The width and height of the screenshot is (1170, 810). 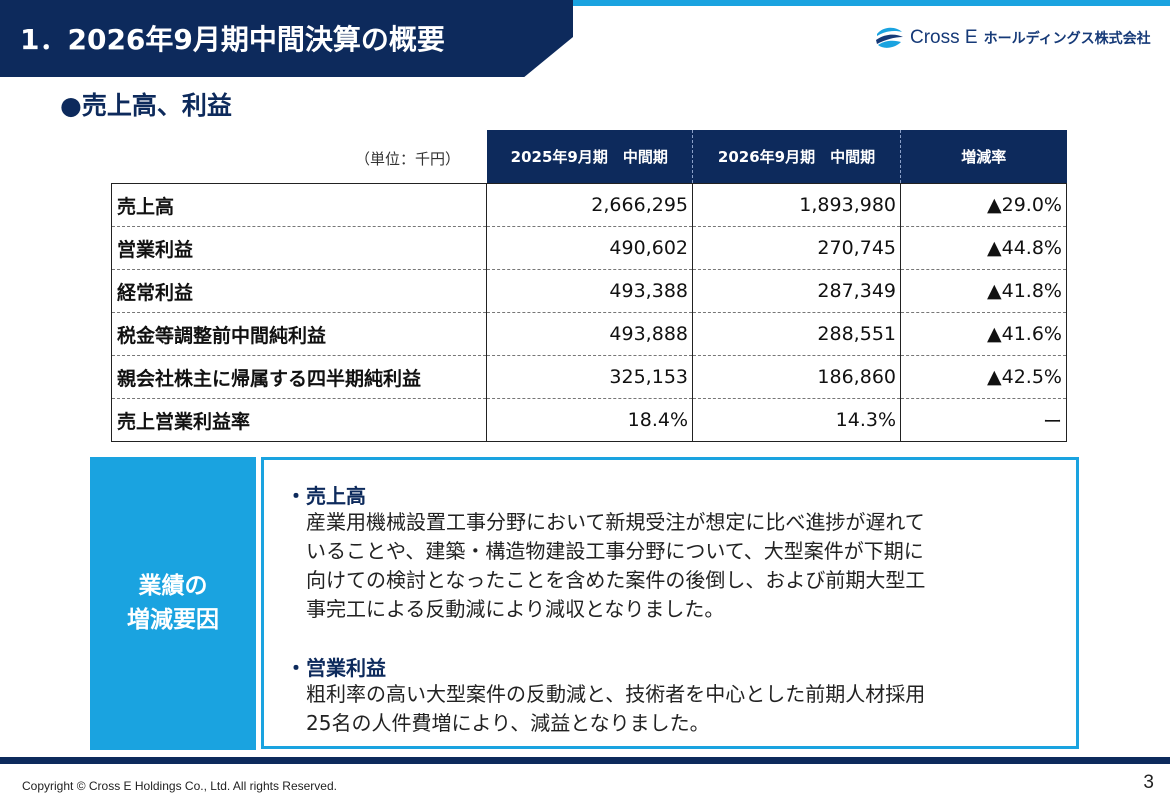 I want to click on column-header-prev: 2025年9月期 中間期, so click(x=589, y=157).